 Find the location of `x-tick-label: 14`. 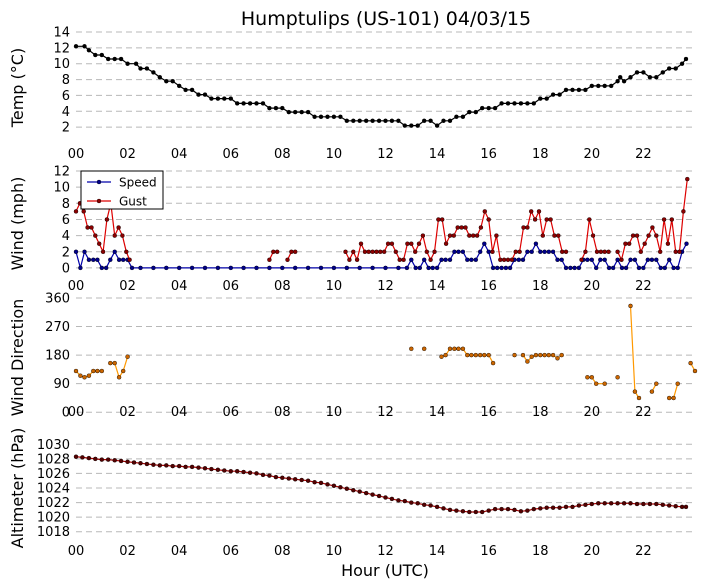

x-tick-label: 14 is located at coordinates (437, 286).